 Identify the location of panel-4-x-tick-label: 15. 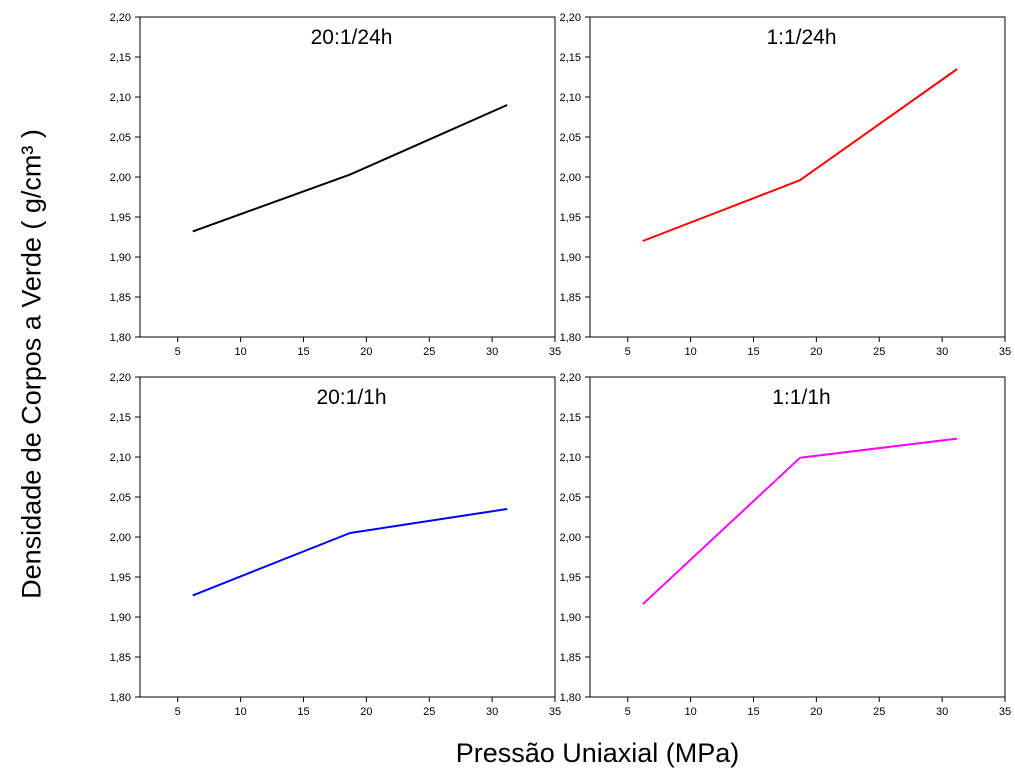
(753, 712).